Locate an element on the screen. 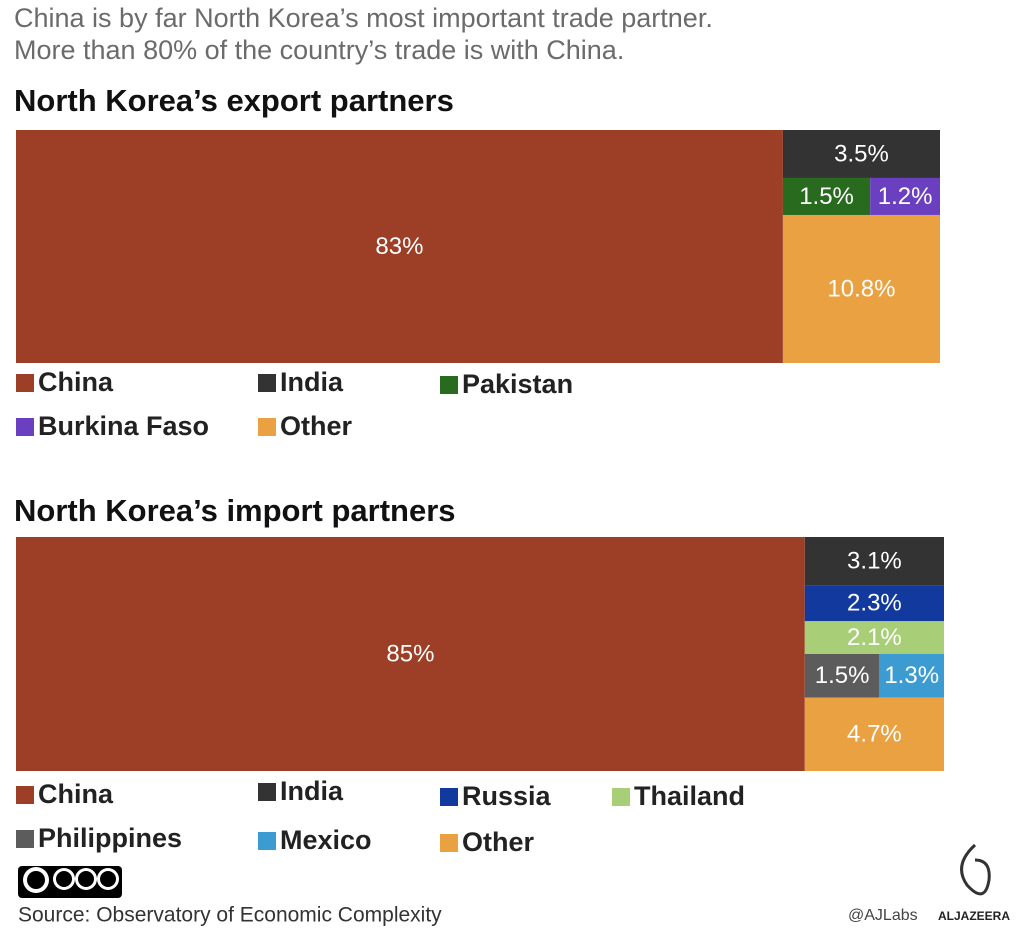 The image size is (1024, 940). value-label: 1.3% is located at coordinates (911, 675).